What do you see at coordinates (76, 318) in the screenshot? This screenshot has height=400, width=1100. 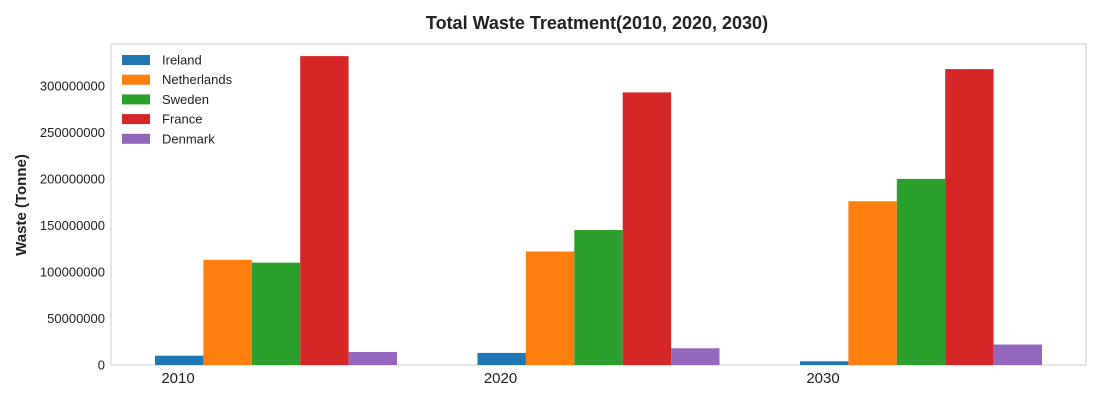 I see `y-tick-label: 50000000` at bounding box center [76, 318].